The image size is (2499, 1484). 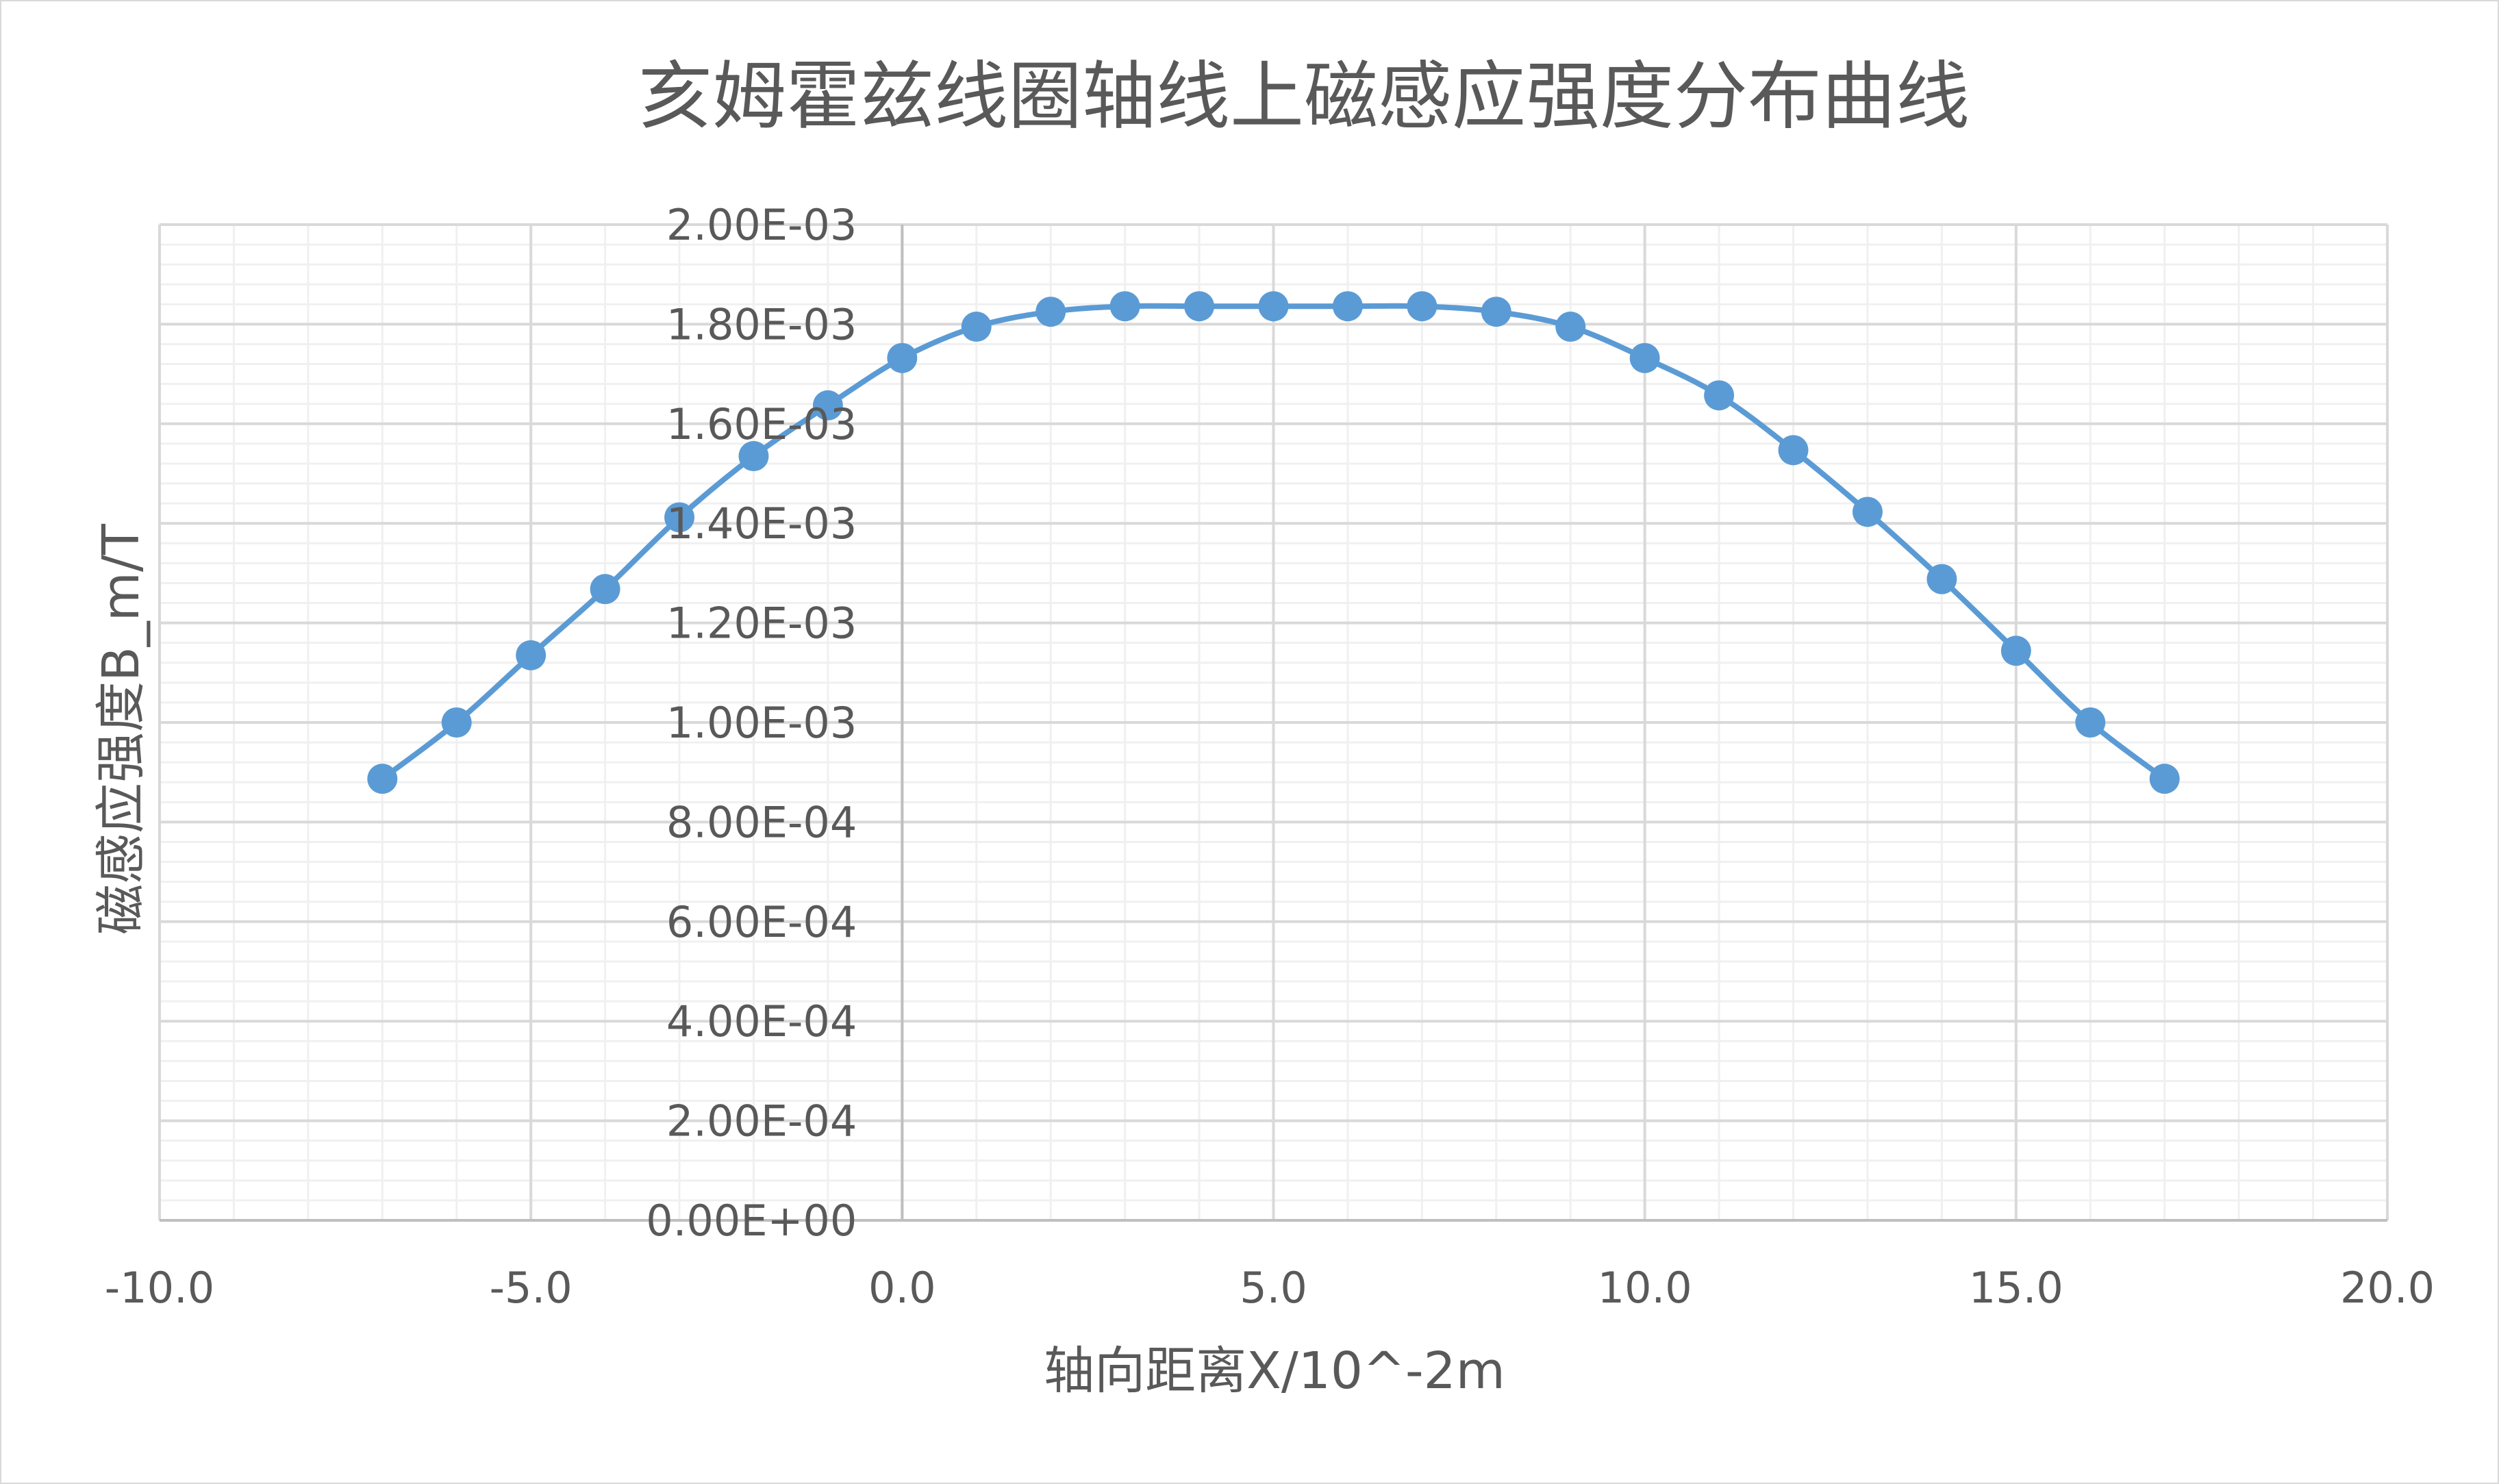 I want to click on y-tick-label: 1.60E-03, so click(x=761, y=424).